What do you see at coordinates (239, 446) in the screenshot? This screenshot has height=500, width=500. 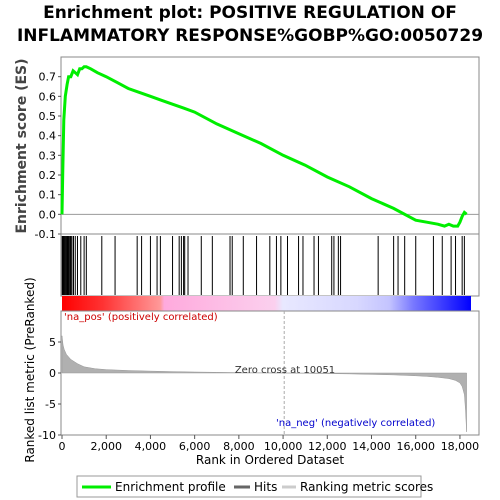 I see `x-tick-label: 8,000` at bounding box center [239, 446].